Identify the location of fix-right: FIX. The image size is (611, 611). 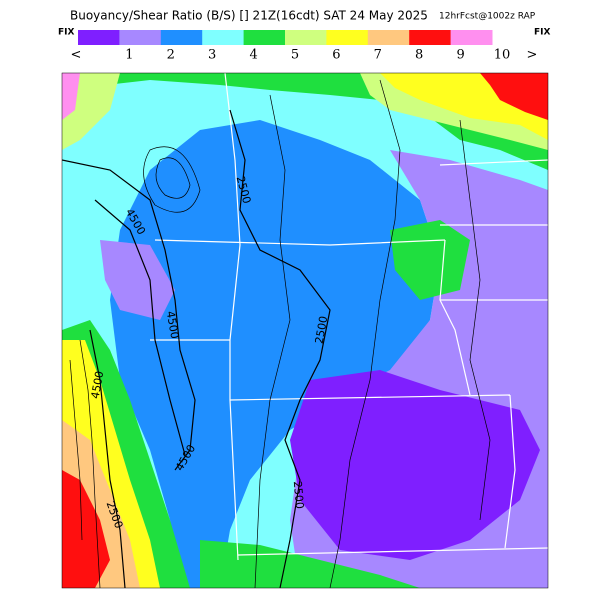
(542, 33).